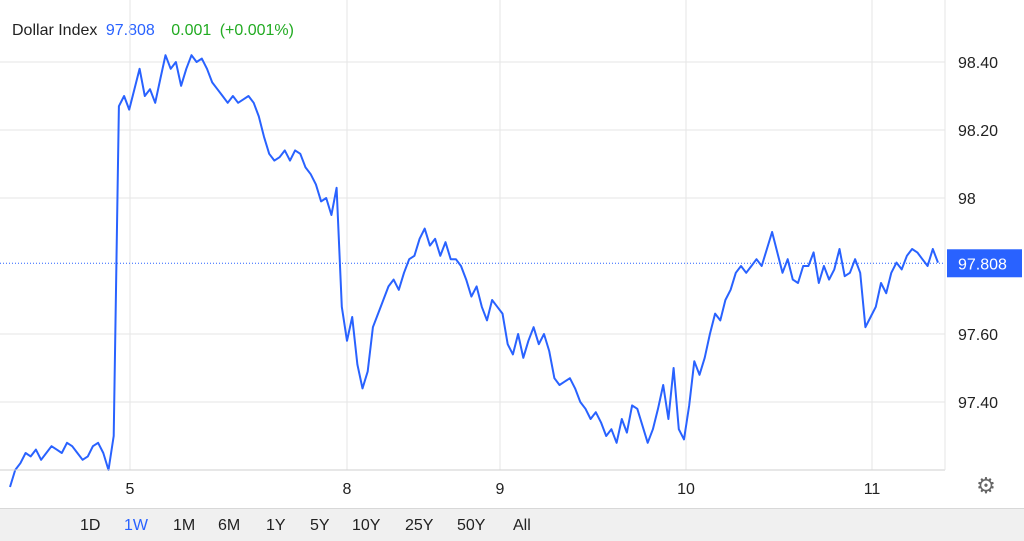 This screenshot has width=1024, height=541. Describe the element at coordinates (130, 489) in the screenshot. I see `x-tick-label: 5` at that location.